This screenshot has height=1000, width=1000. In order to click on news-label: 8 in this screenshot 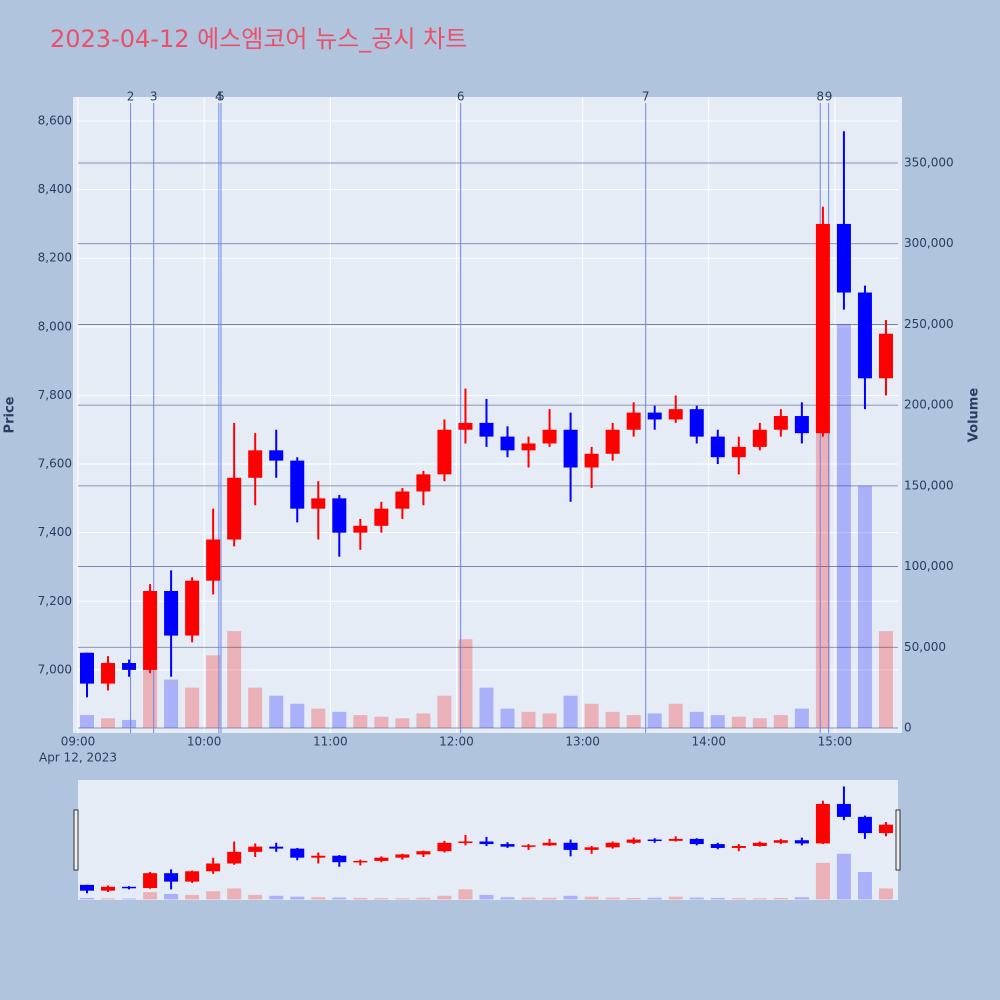, I will do `click(820, 97)`.